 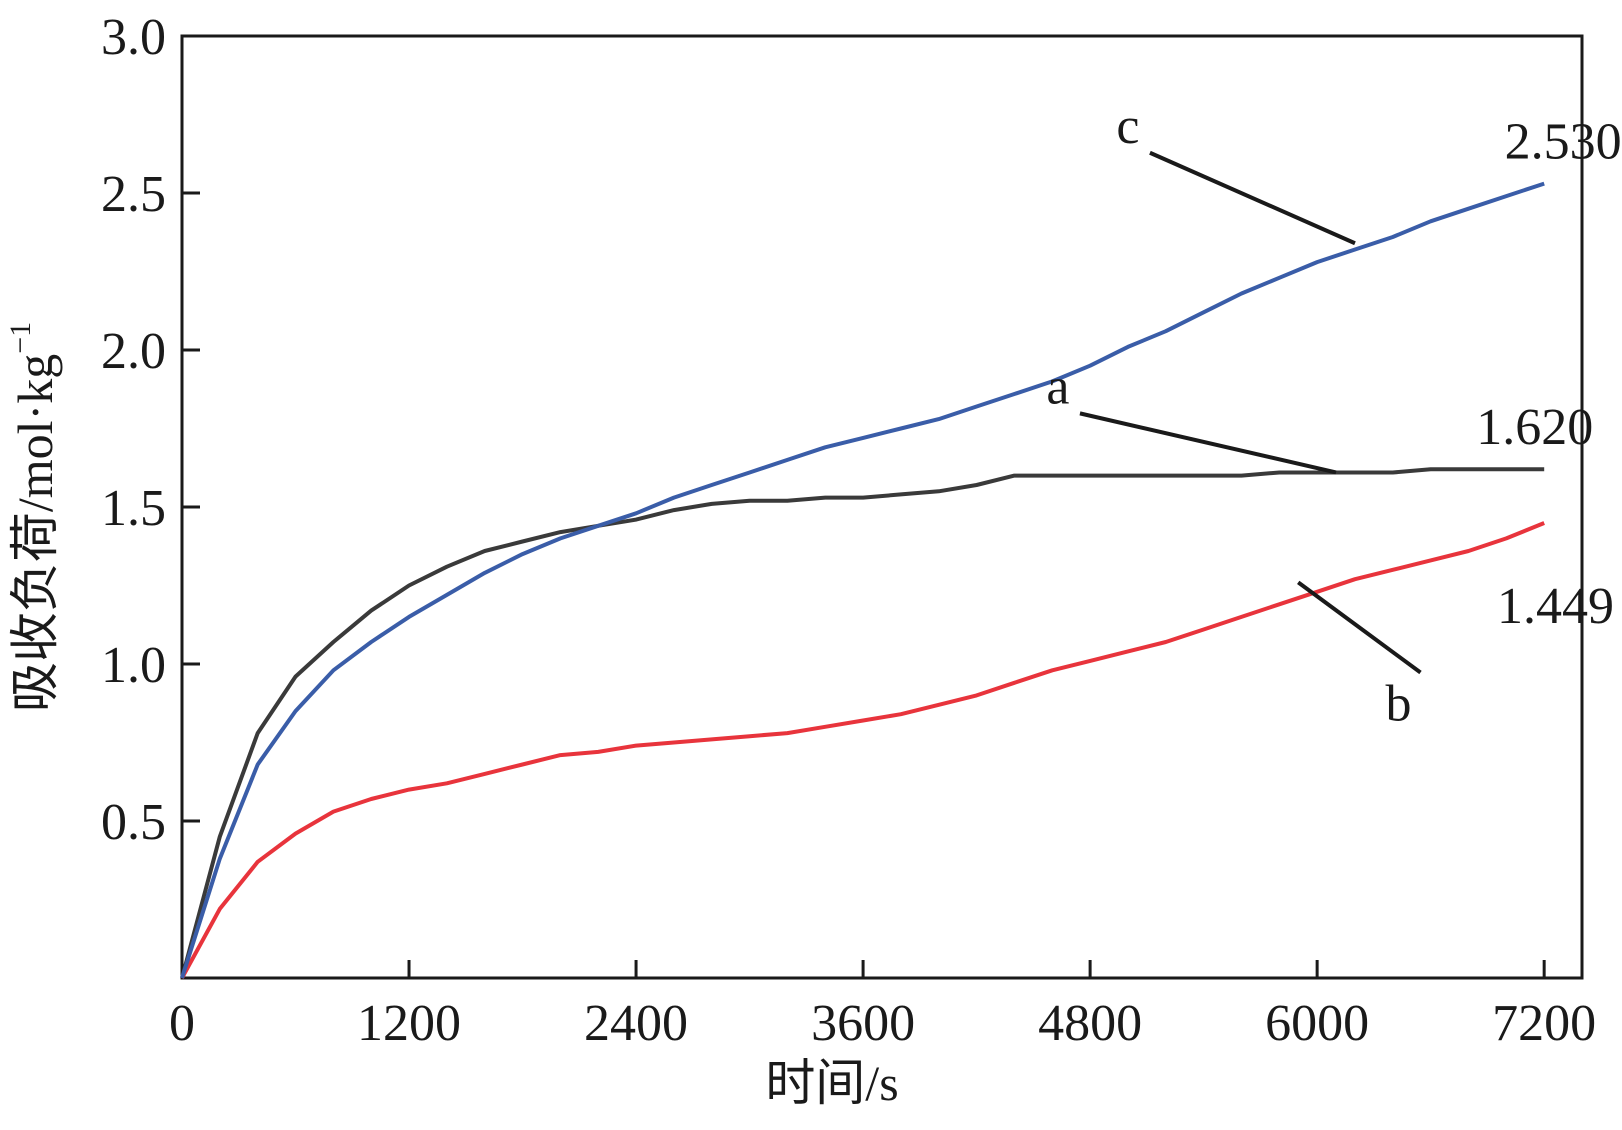 I want to click on y-tick-label-3: 3.0, so click(x=133, y=37).